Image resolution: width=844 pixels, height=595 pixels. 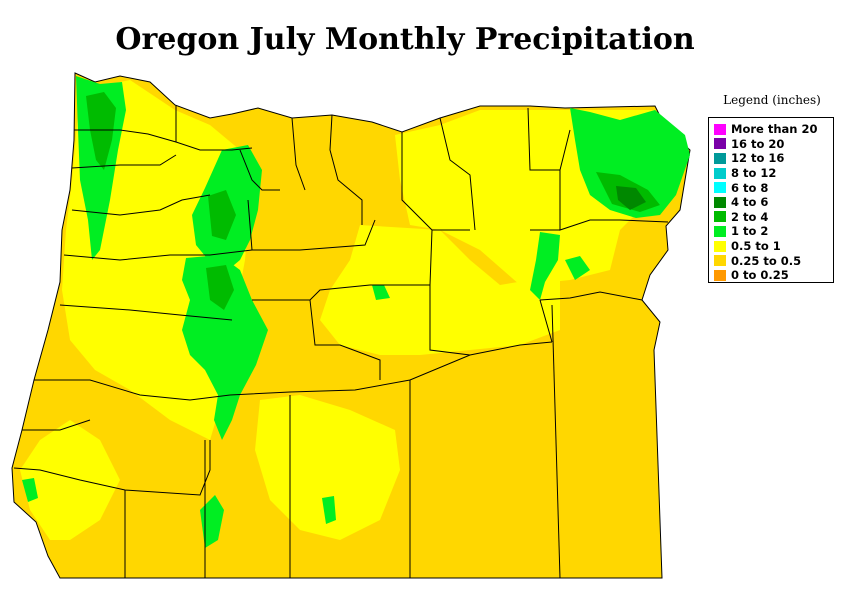 I want to click on legend-item: 0.25 to 0.5, so click(x=773, y=260).